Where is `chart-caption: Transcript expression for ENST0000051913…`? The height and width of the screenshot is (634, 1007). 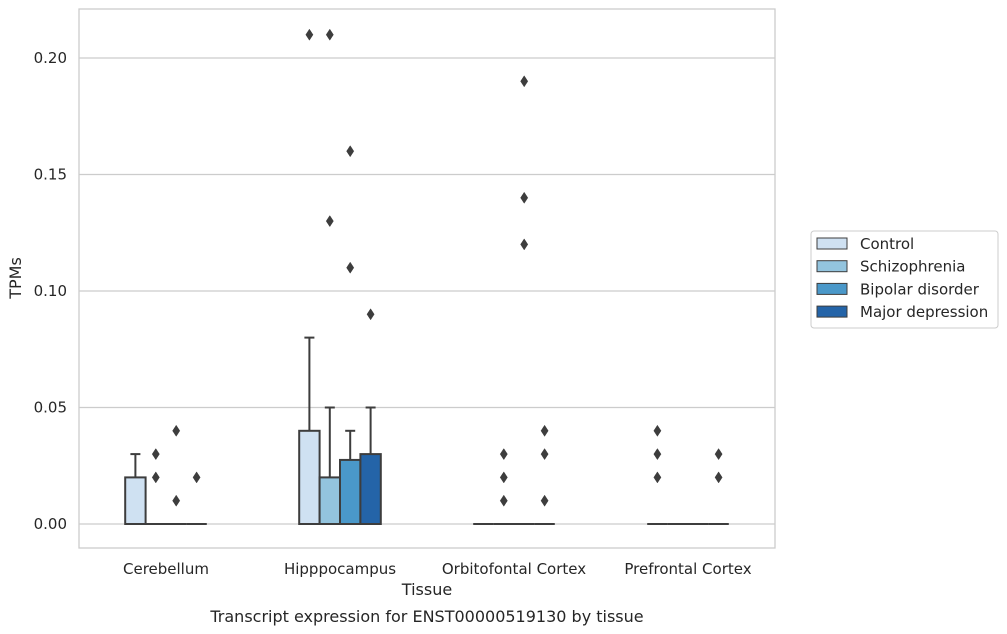 chart-caption: Transcript expression for ENST0000051913… is located at coordinates (426, 616).